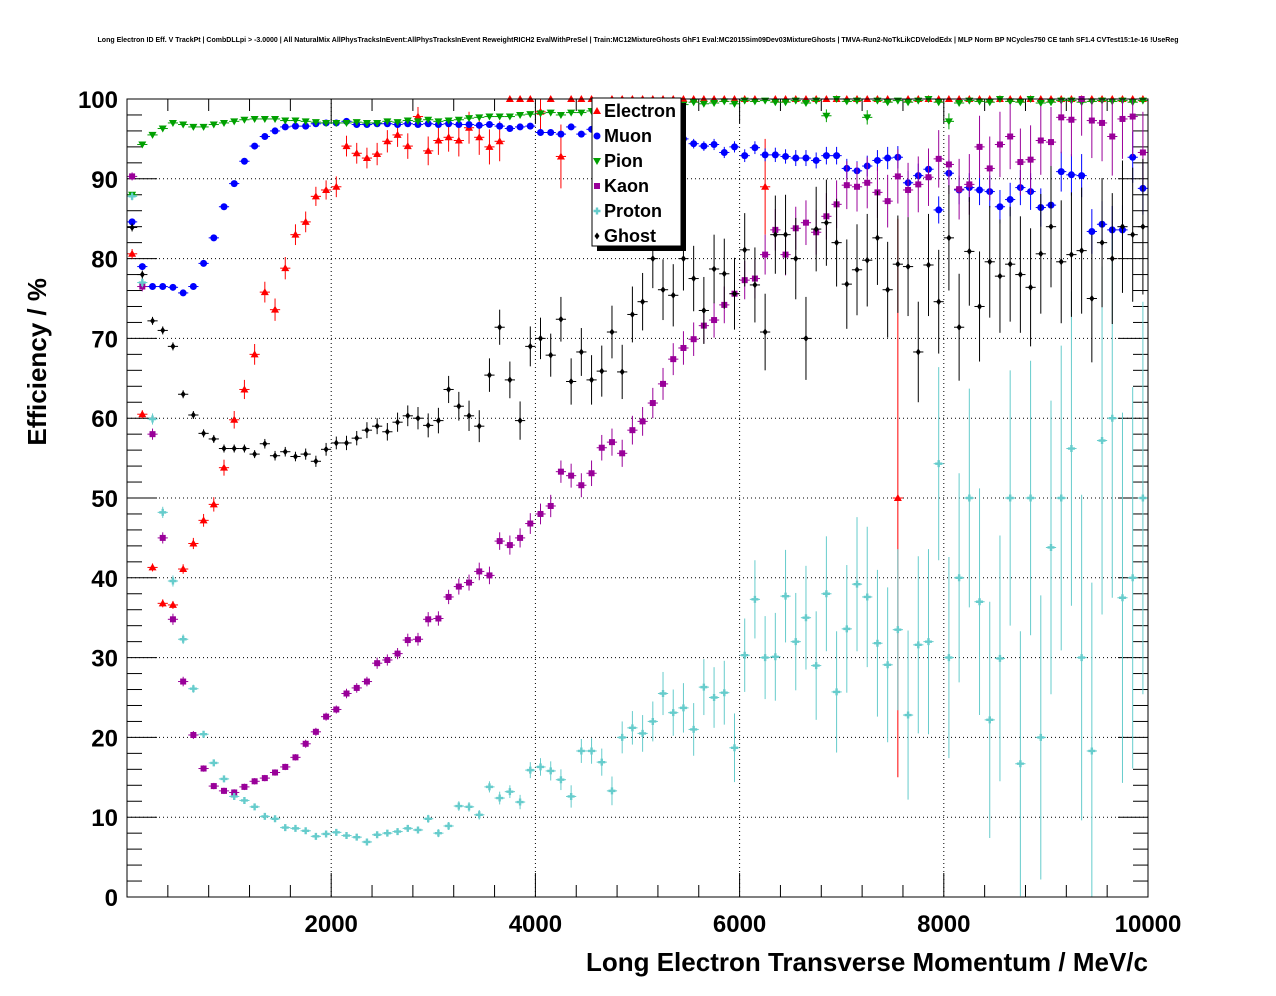  Describe the element at coordinates (104, 419) in the screenshot. I see `y-tick-label: 60` at that location.